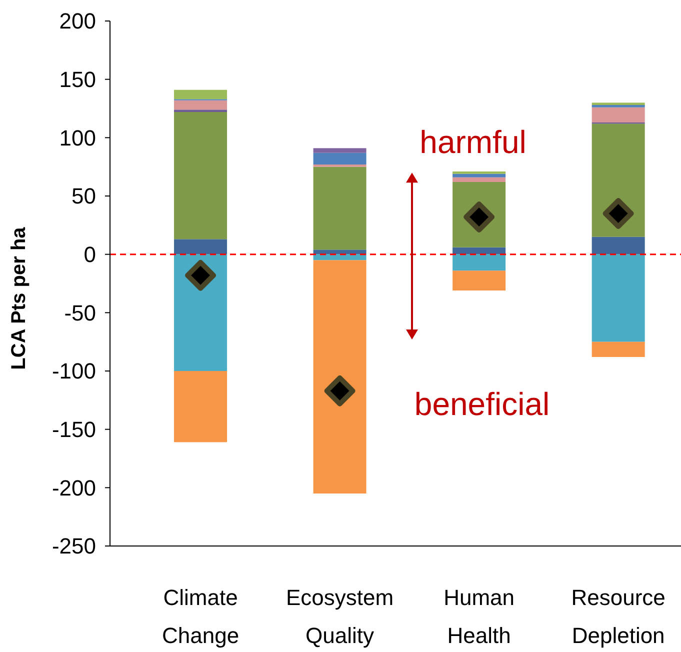 Image resolution: width=681 pixels, height=652 pixels. I want to click on y-tick-label: 150, so click(77, 79).